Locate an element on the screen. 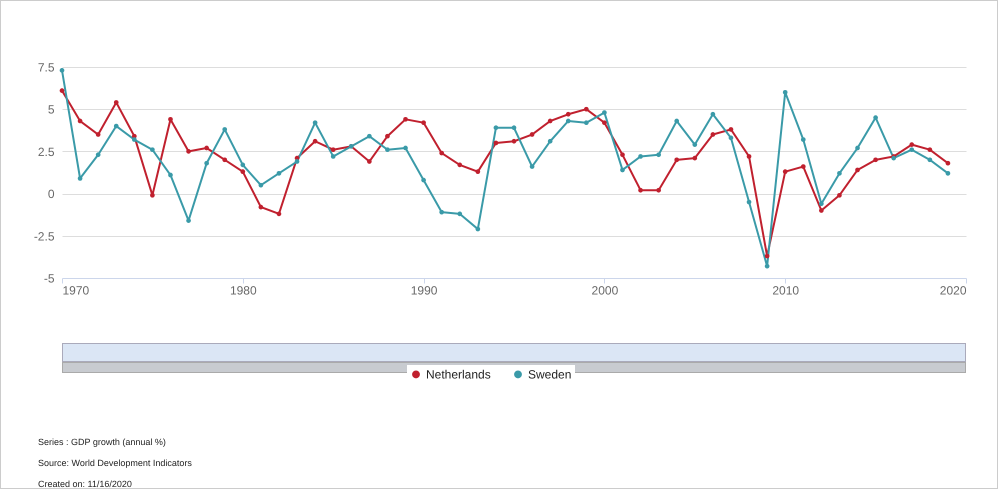  x-tick-label: 2020 is located at coordinates (953, 291).